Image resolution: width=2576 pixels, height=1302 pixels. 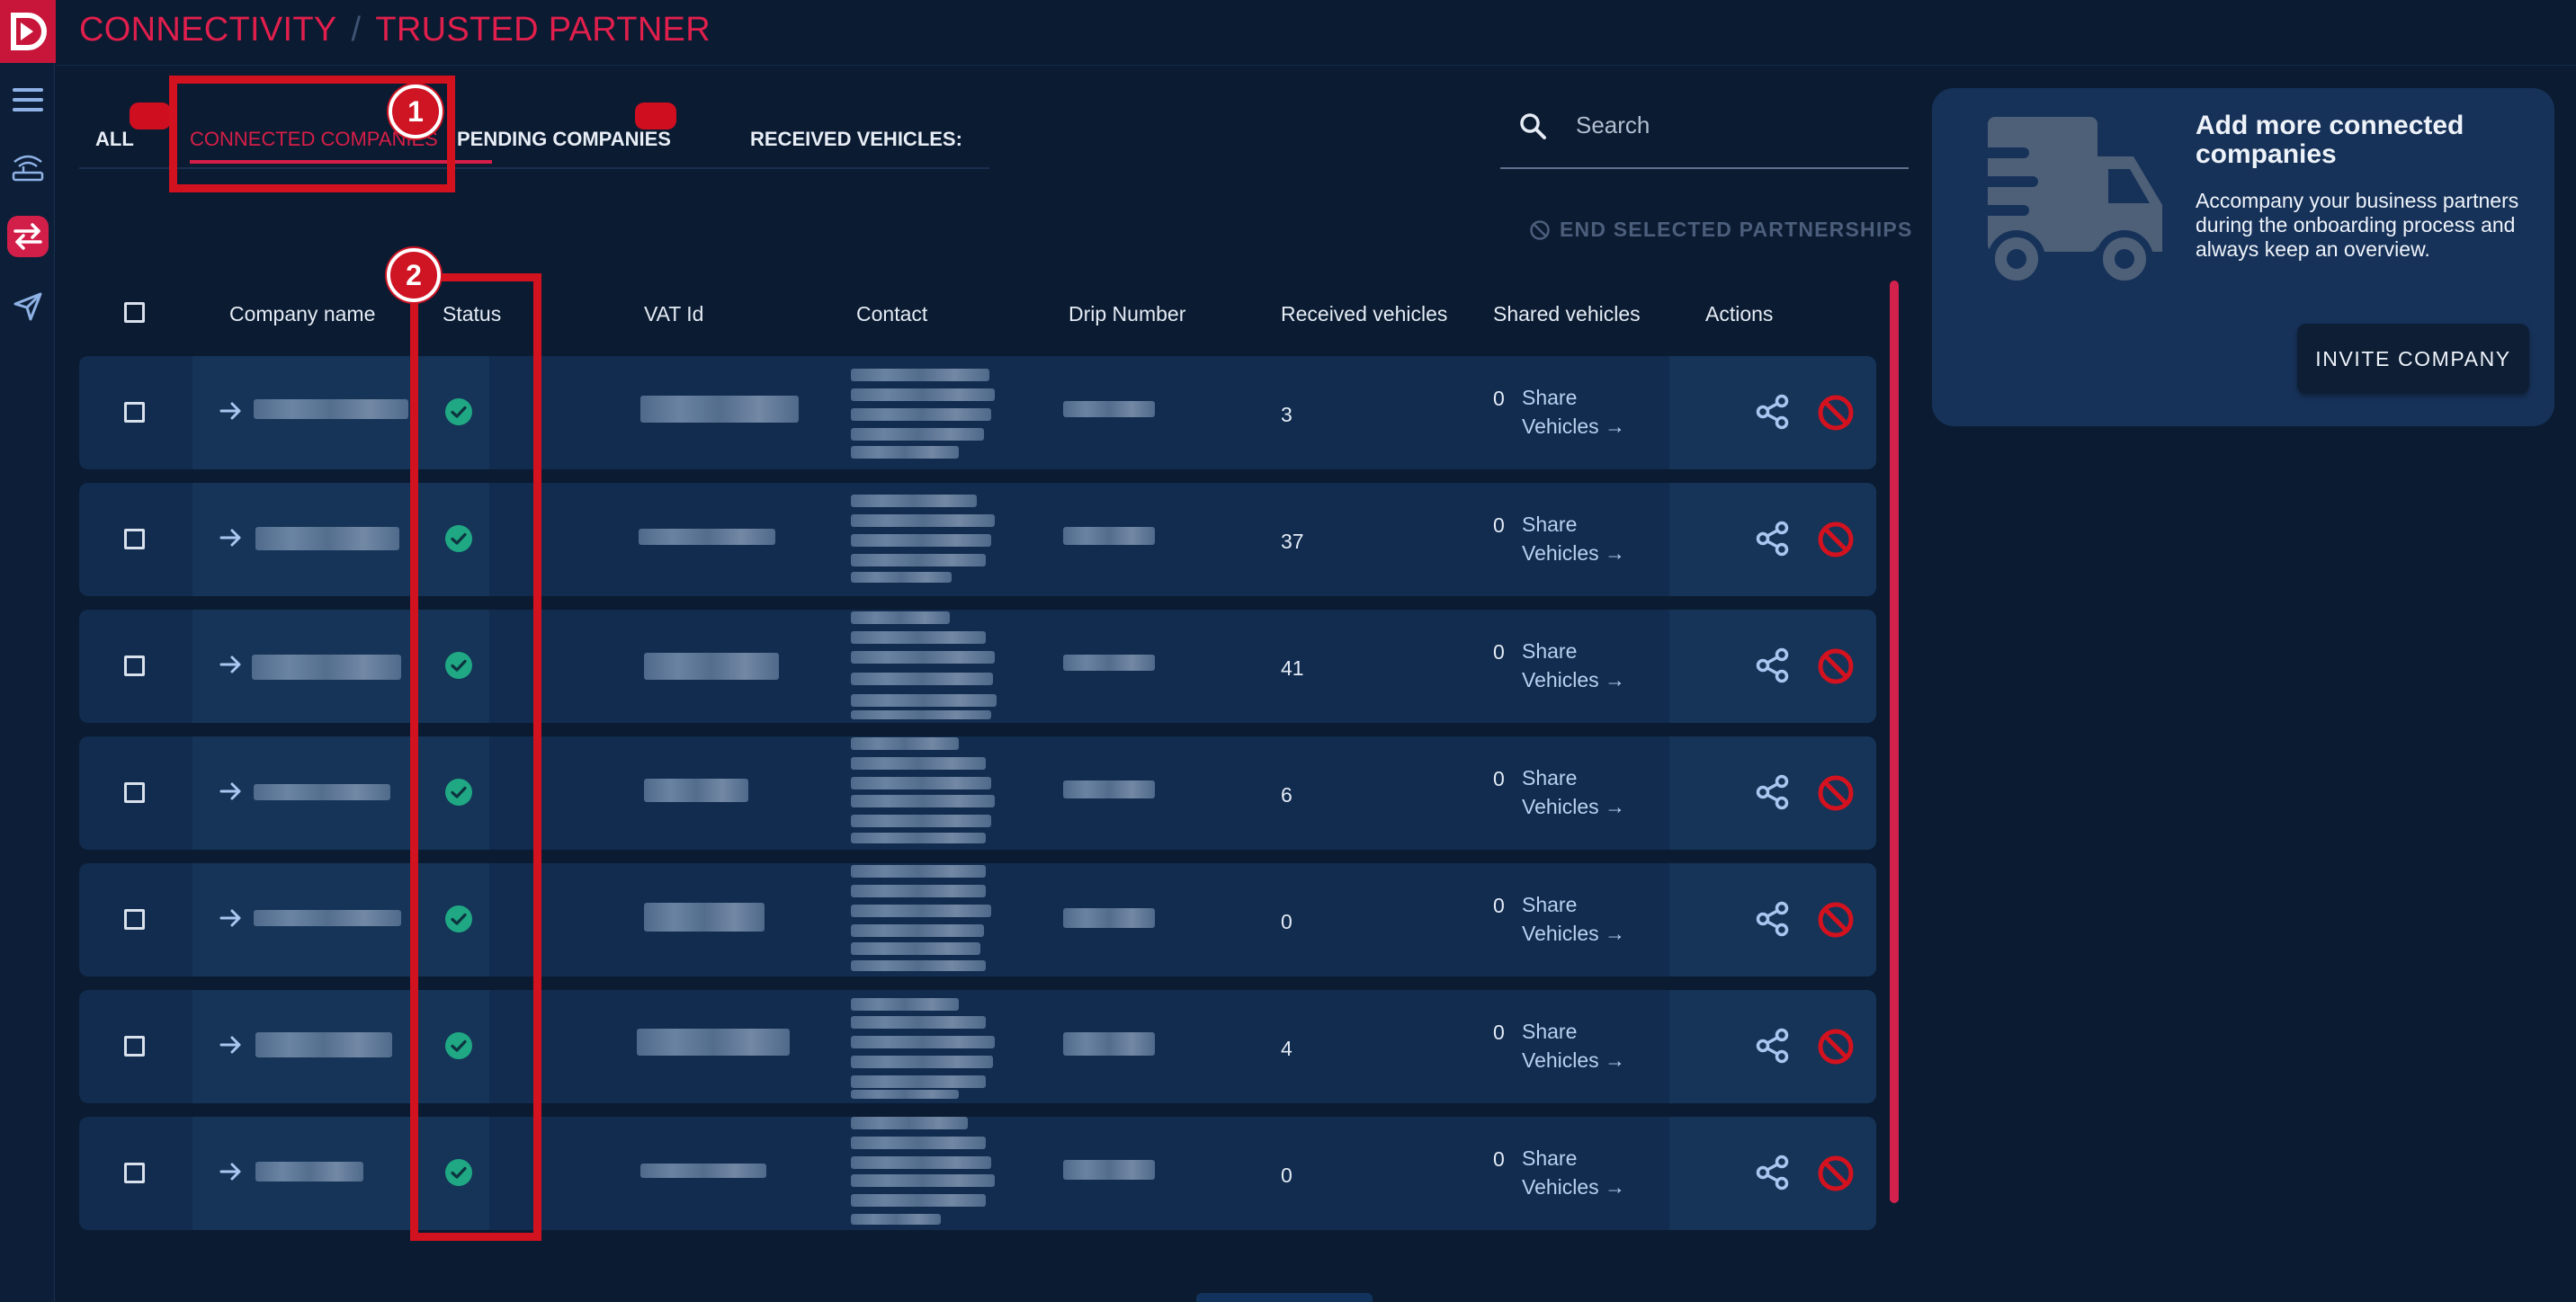 I want to click on tab-all: ALL, so click(x=114, y=139).